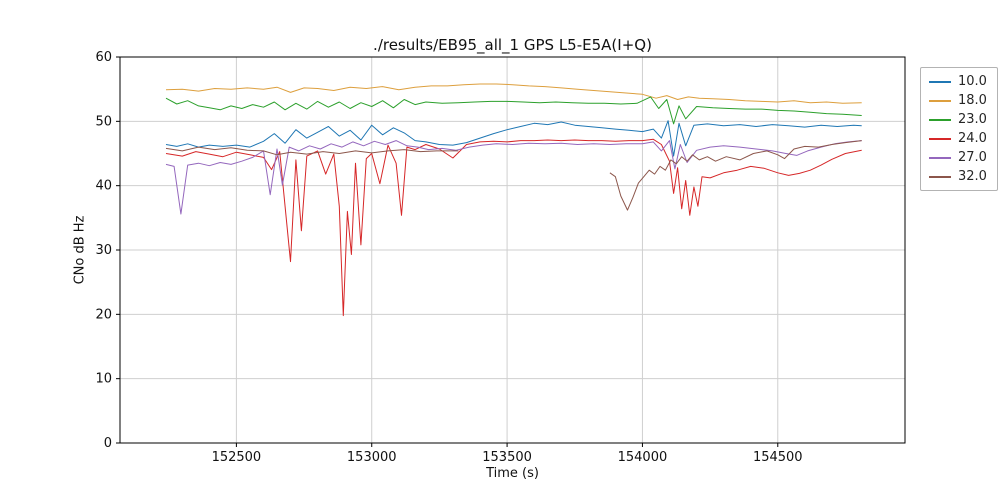  Describe the element at coordinates (959, 129) in the screenshot. I see `legend: 10.0 18.0 23.0 24.0 27.0 32.0` at that location.